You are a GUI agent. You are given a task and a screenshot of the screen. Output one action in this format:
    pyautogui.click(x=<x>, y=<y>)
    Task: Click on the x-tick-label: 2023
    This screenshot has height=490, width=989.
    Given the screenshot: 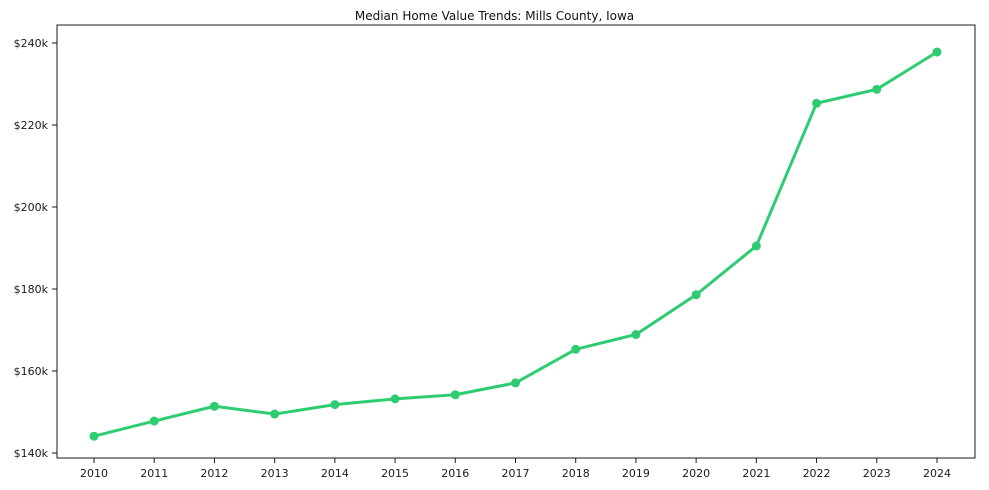 What is the action you would take?
    pyautogui.click(x=877, y=473)
    